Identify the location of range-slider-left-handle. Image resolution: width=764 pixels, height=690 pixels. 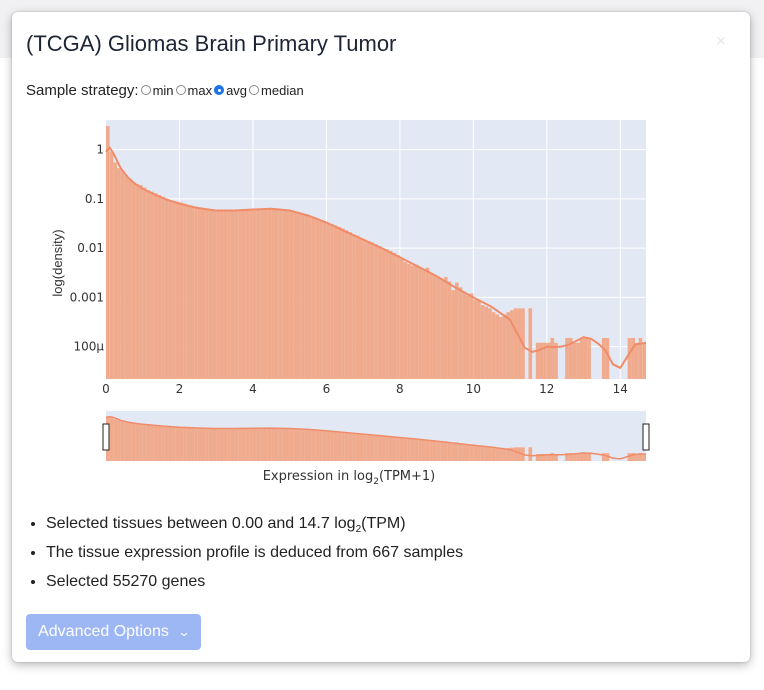
(106, 437).